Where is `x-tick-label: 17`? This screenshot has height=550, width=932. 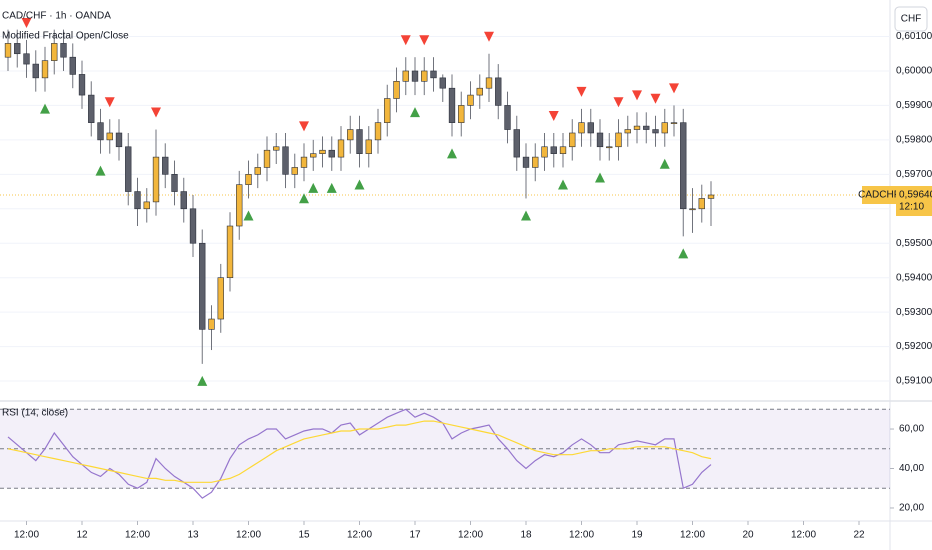 x-tick-label: 17 is located at coordinates (415, 535).